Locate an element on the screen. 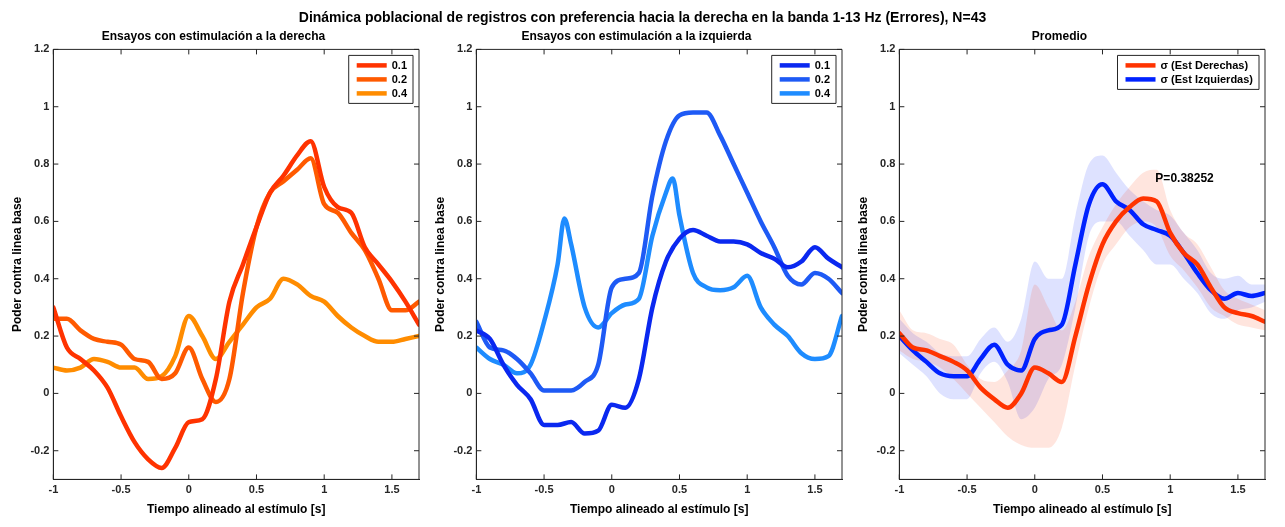  text: Dinámica poblacional de registros con preferencia hacia la derecha en la banda 1-13 Hz (Errores), N=43 is located at coordinates (642, 17).